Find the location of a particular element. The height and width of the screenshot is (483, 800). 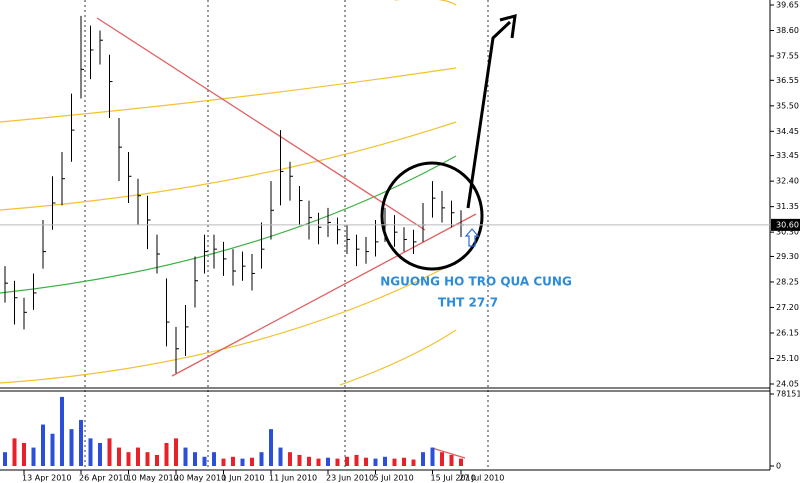

up-arrow is located at coordinates (472, 237).